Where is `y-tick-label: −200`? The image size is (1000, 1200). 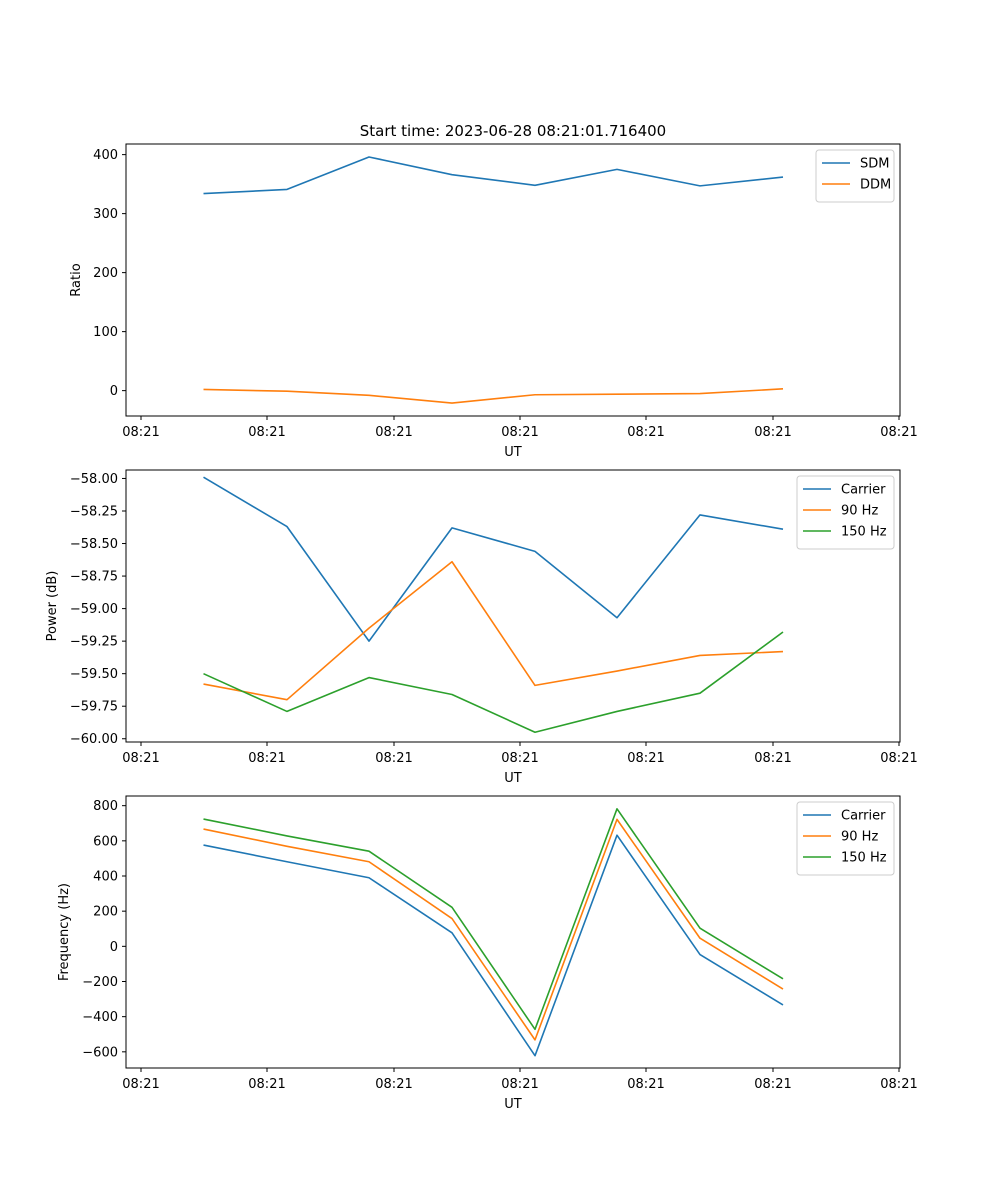
y-tick-label: −200 is located at coordinates (100, 982).